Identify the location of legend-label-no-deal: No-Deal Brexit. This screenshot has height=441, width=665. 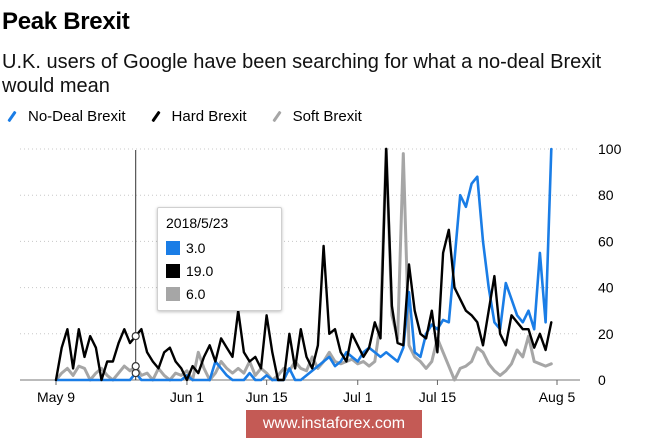
(77, 116).